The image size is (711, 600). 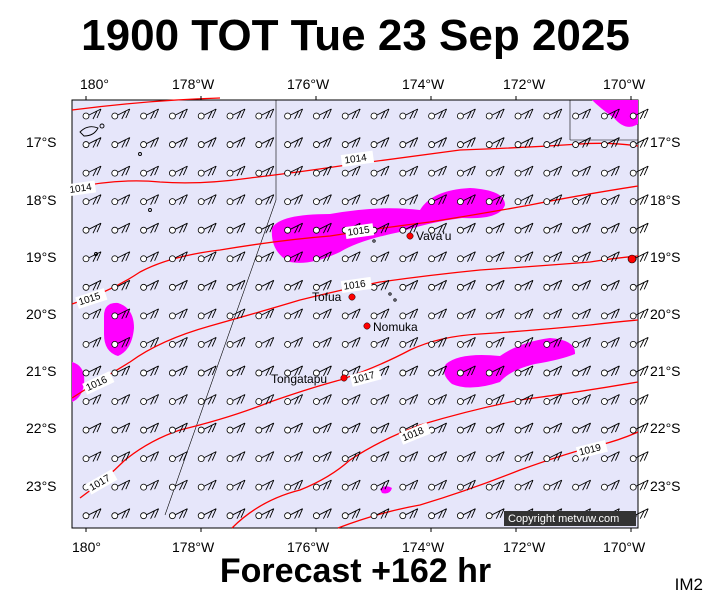 What do you see at coordinates (524, 547) in the screenshot?
I see `lon-label-bottom: 172°W` at bounding box center [524, 547].